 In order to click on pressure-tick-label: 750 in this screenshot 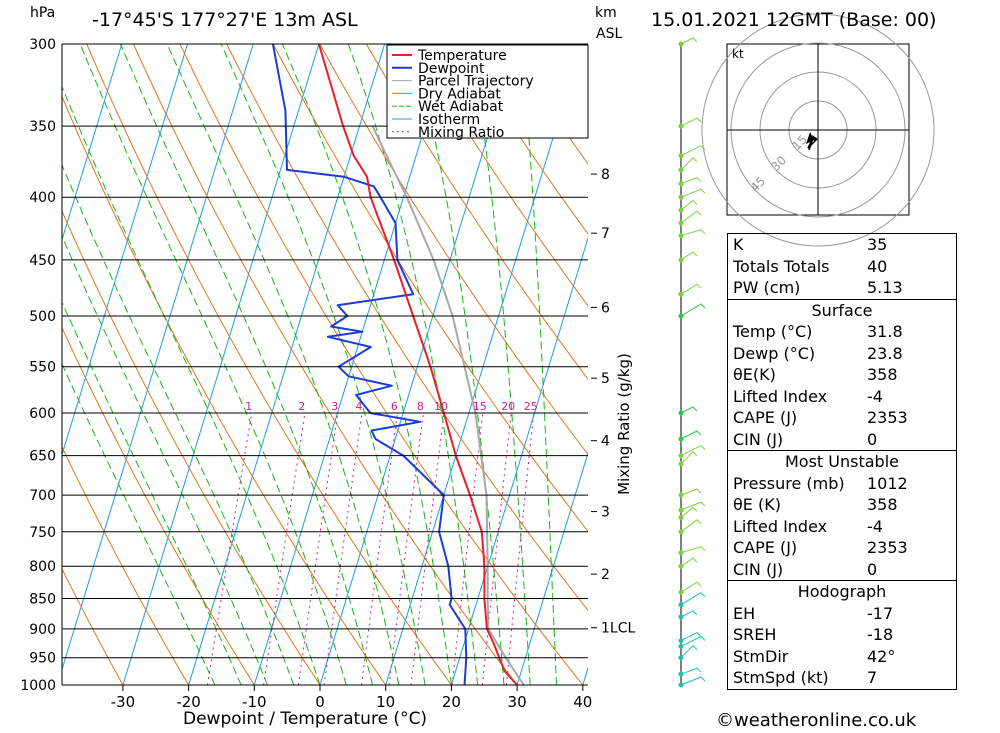, I will do `click(42, 533)`.